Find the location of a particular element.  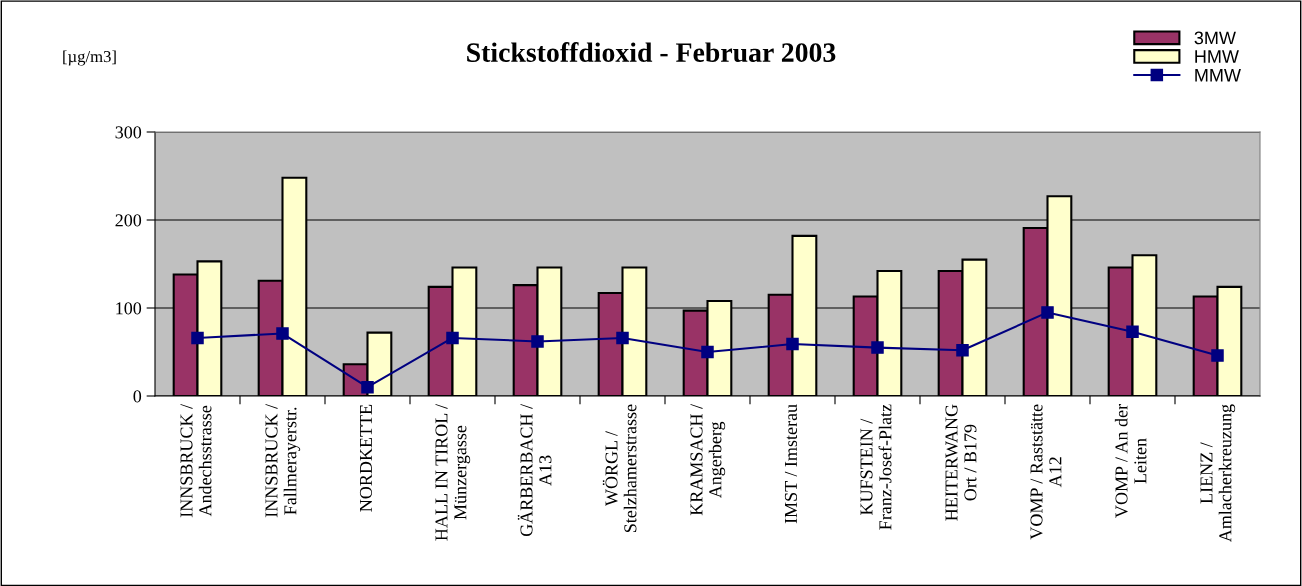

x-tick-label: KRAMSACH / Angerberg is located at coordinates (708, 459).